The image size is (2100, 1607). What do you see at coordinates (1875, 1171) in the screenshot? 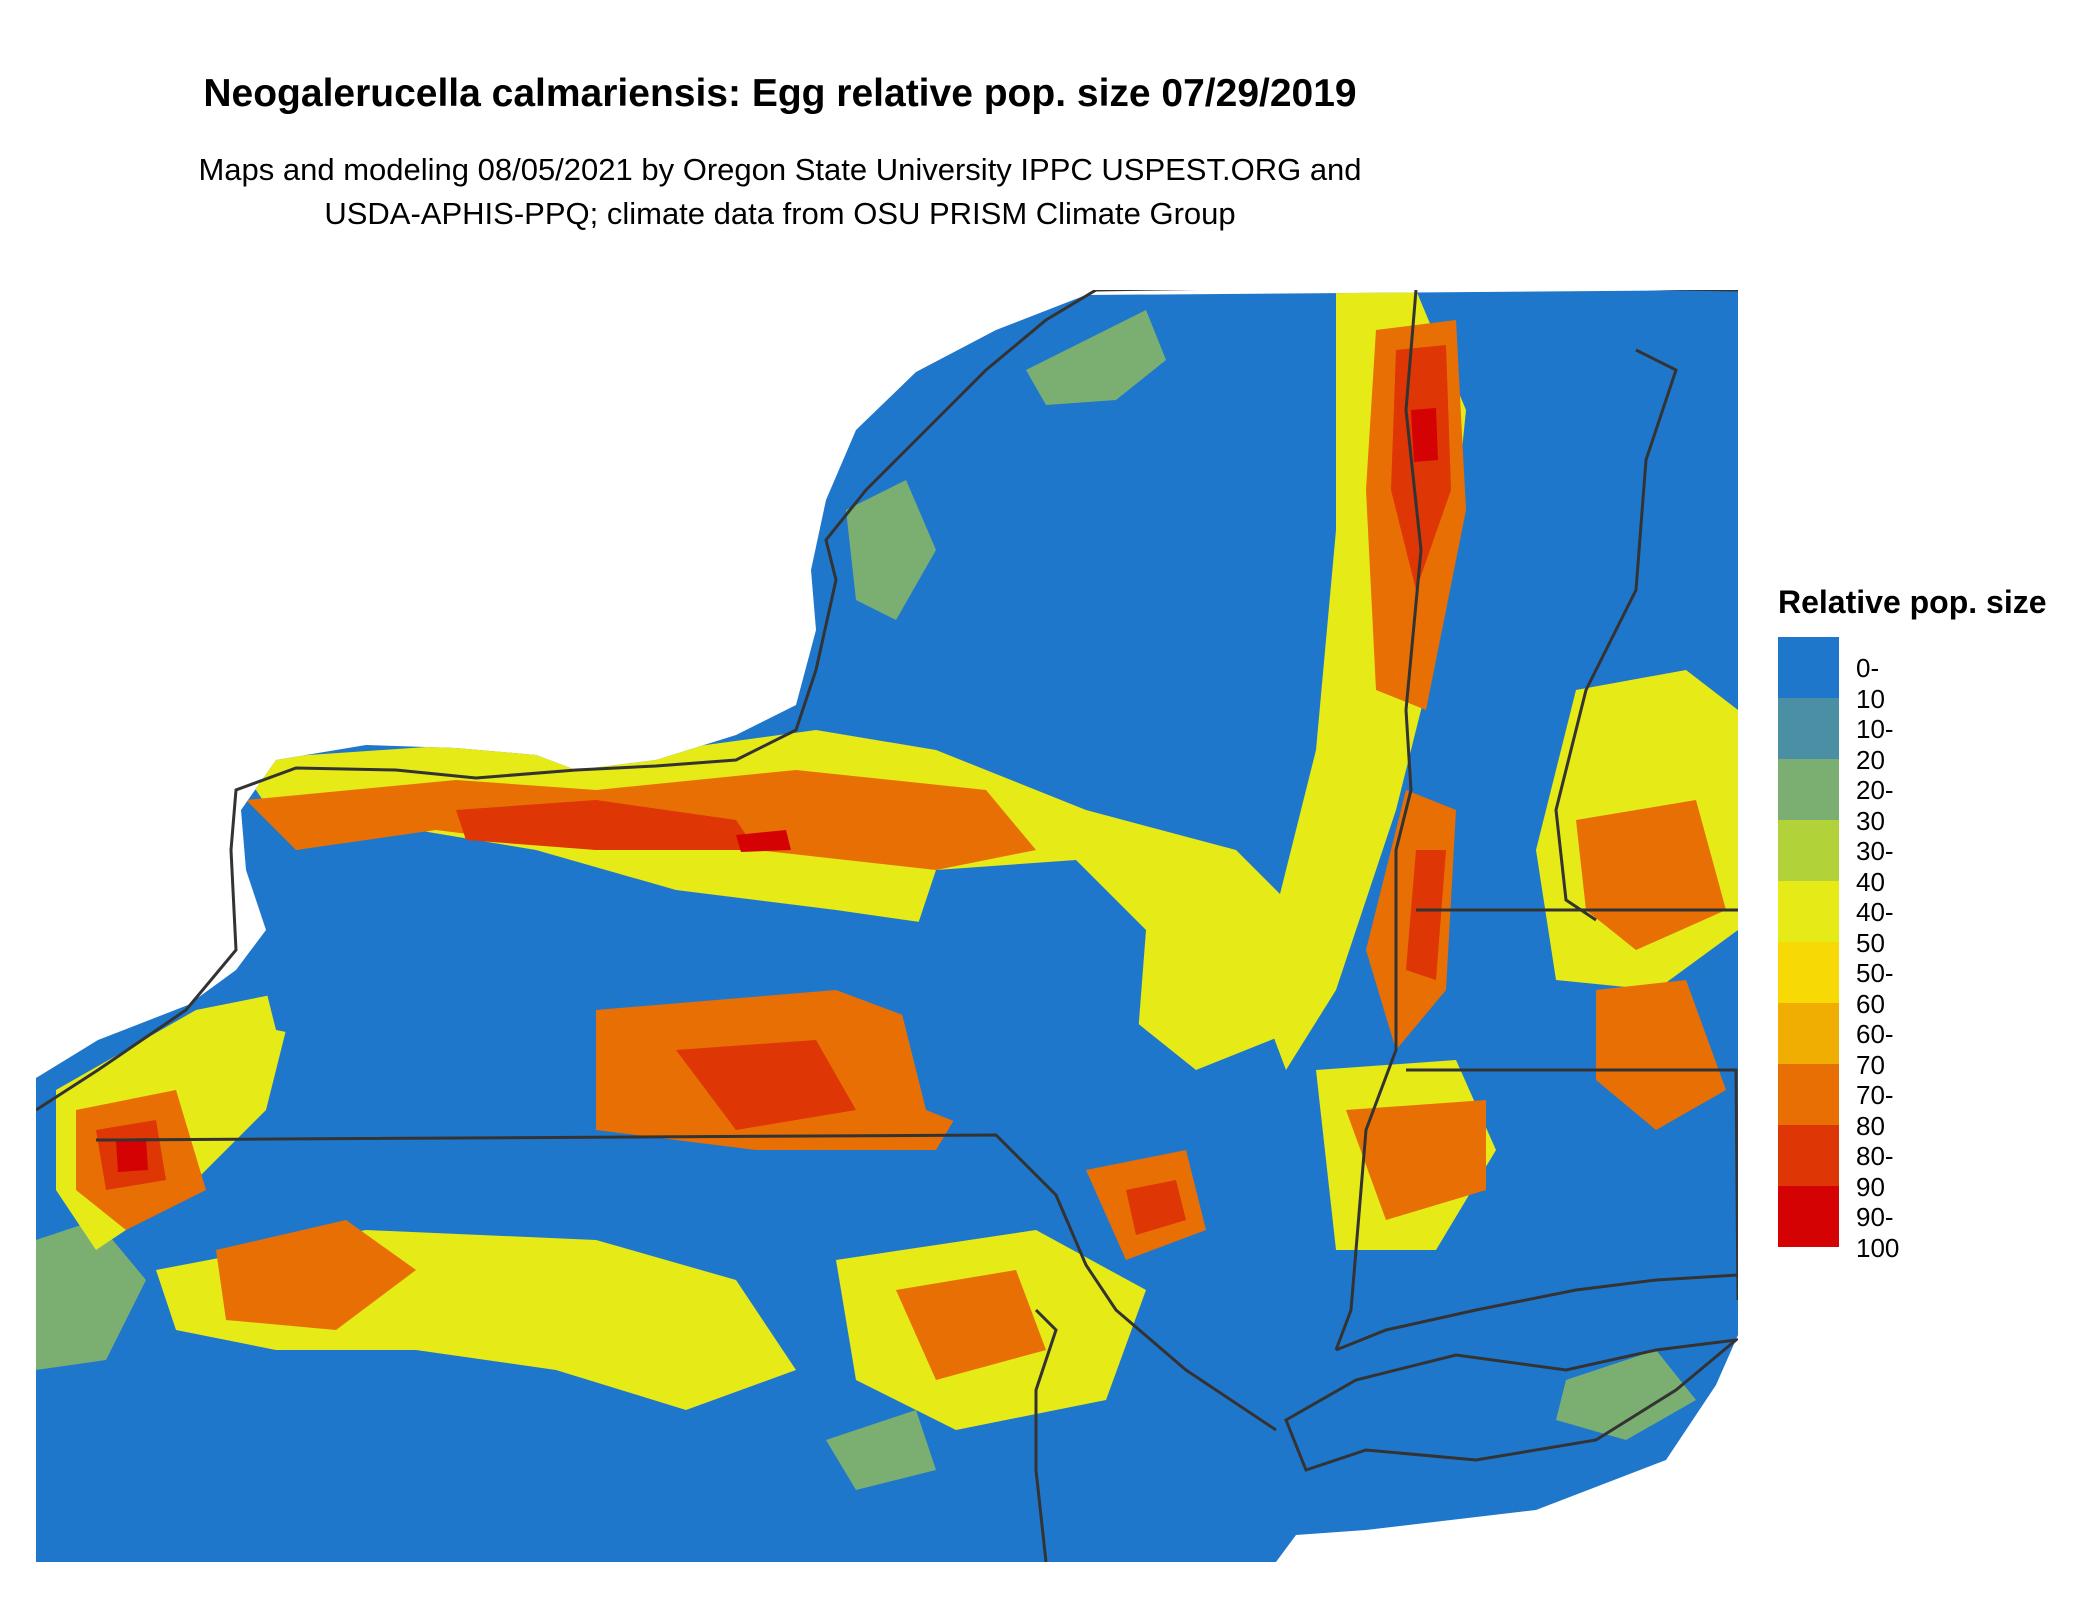
I see `legend-label: 80-90` at bounding box center [1875, 1171].